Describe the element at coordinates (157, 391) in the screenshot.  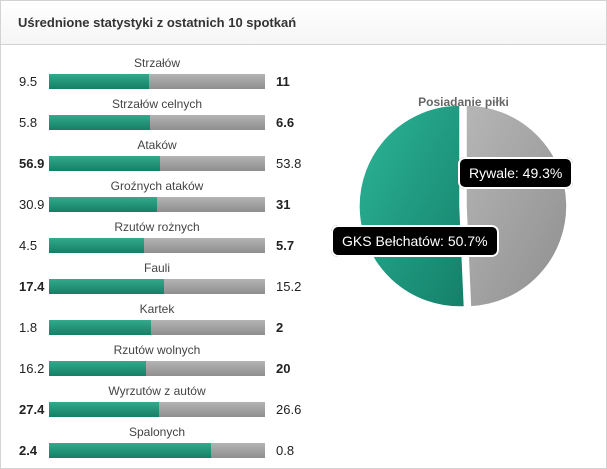
I see `stat-label: Wyrzutów z autów` at that location.